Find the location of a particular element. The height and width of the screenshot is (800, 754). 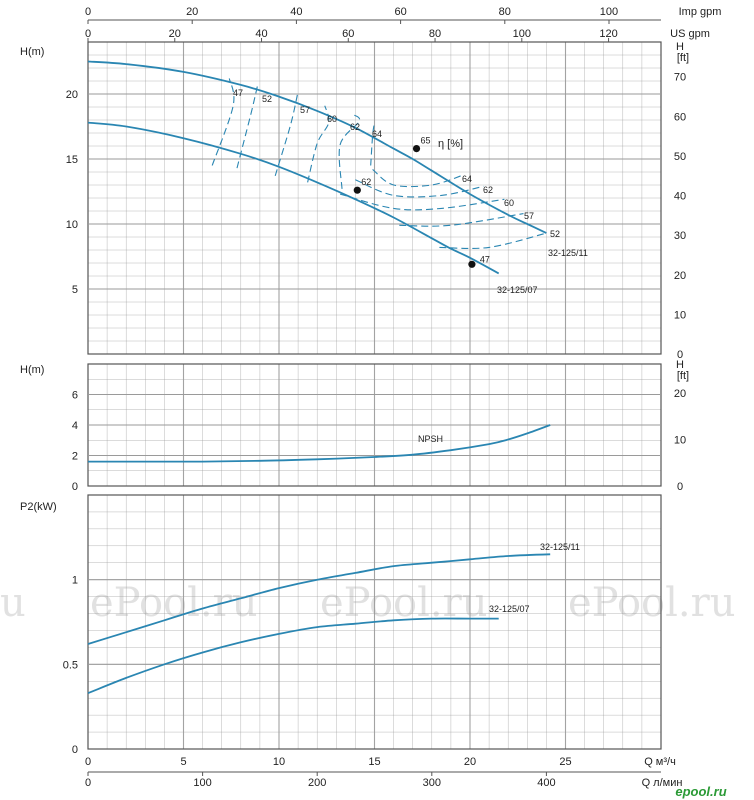

npsh-curve-label: NPSH is located at coordinates (430, 439).